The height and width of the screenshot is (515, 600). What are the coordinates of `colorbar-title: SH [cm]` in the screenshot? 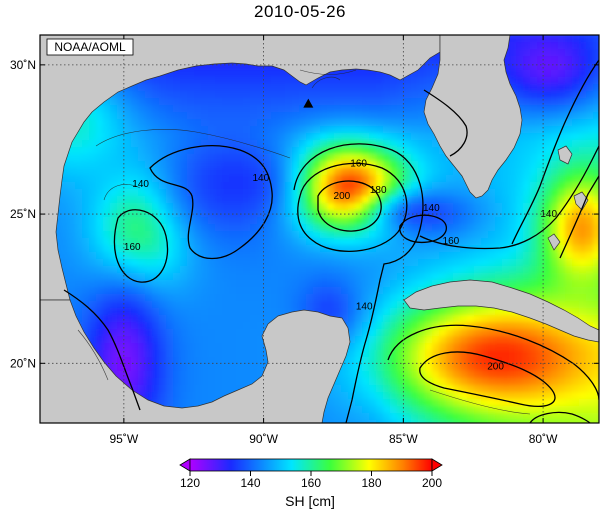 It's located at (310, 501).